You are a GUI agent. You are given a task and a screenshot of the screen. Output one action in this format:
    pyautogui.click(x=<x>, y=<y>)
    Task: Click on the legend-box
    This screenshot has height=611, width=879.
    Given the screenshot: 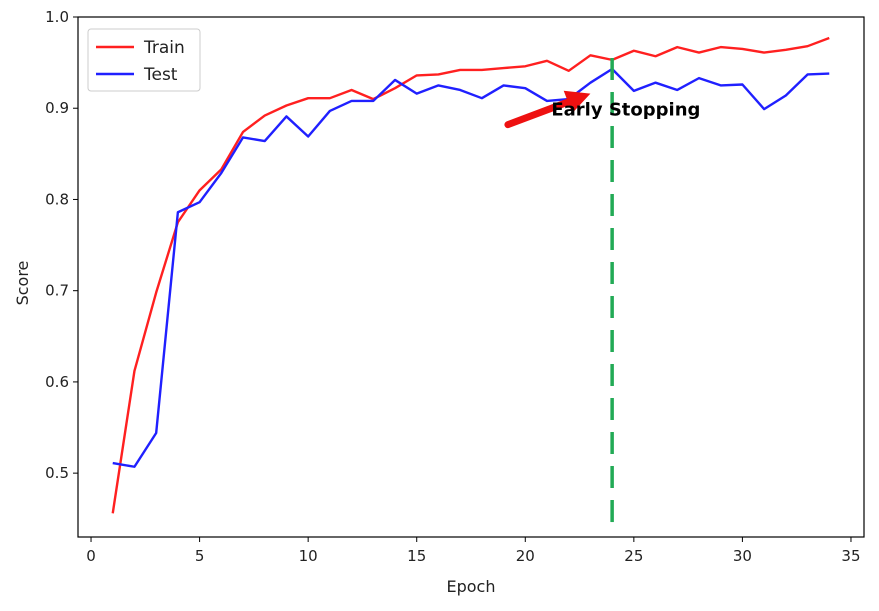 What is the action you would take?
    pyautogui.click(x=144, y=60)
    